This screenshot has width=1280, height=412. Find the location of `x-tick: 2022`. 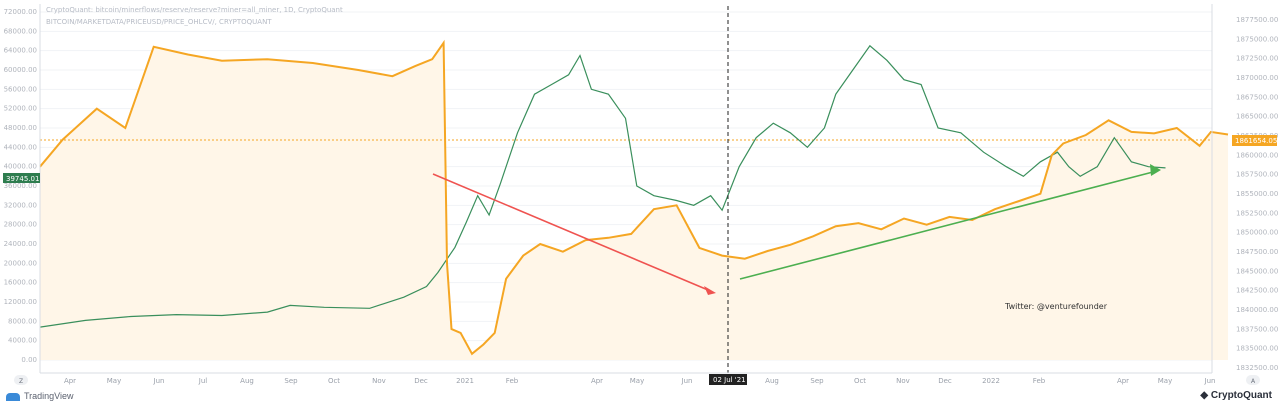

x-tick: 2022 is located at coordinates (991, 381).